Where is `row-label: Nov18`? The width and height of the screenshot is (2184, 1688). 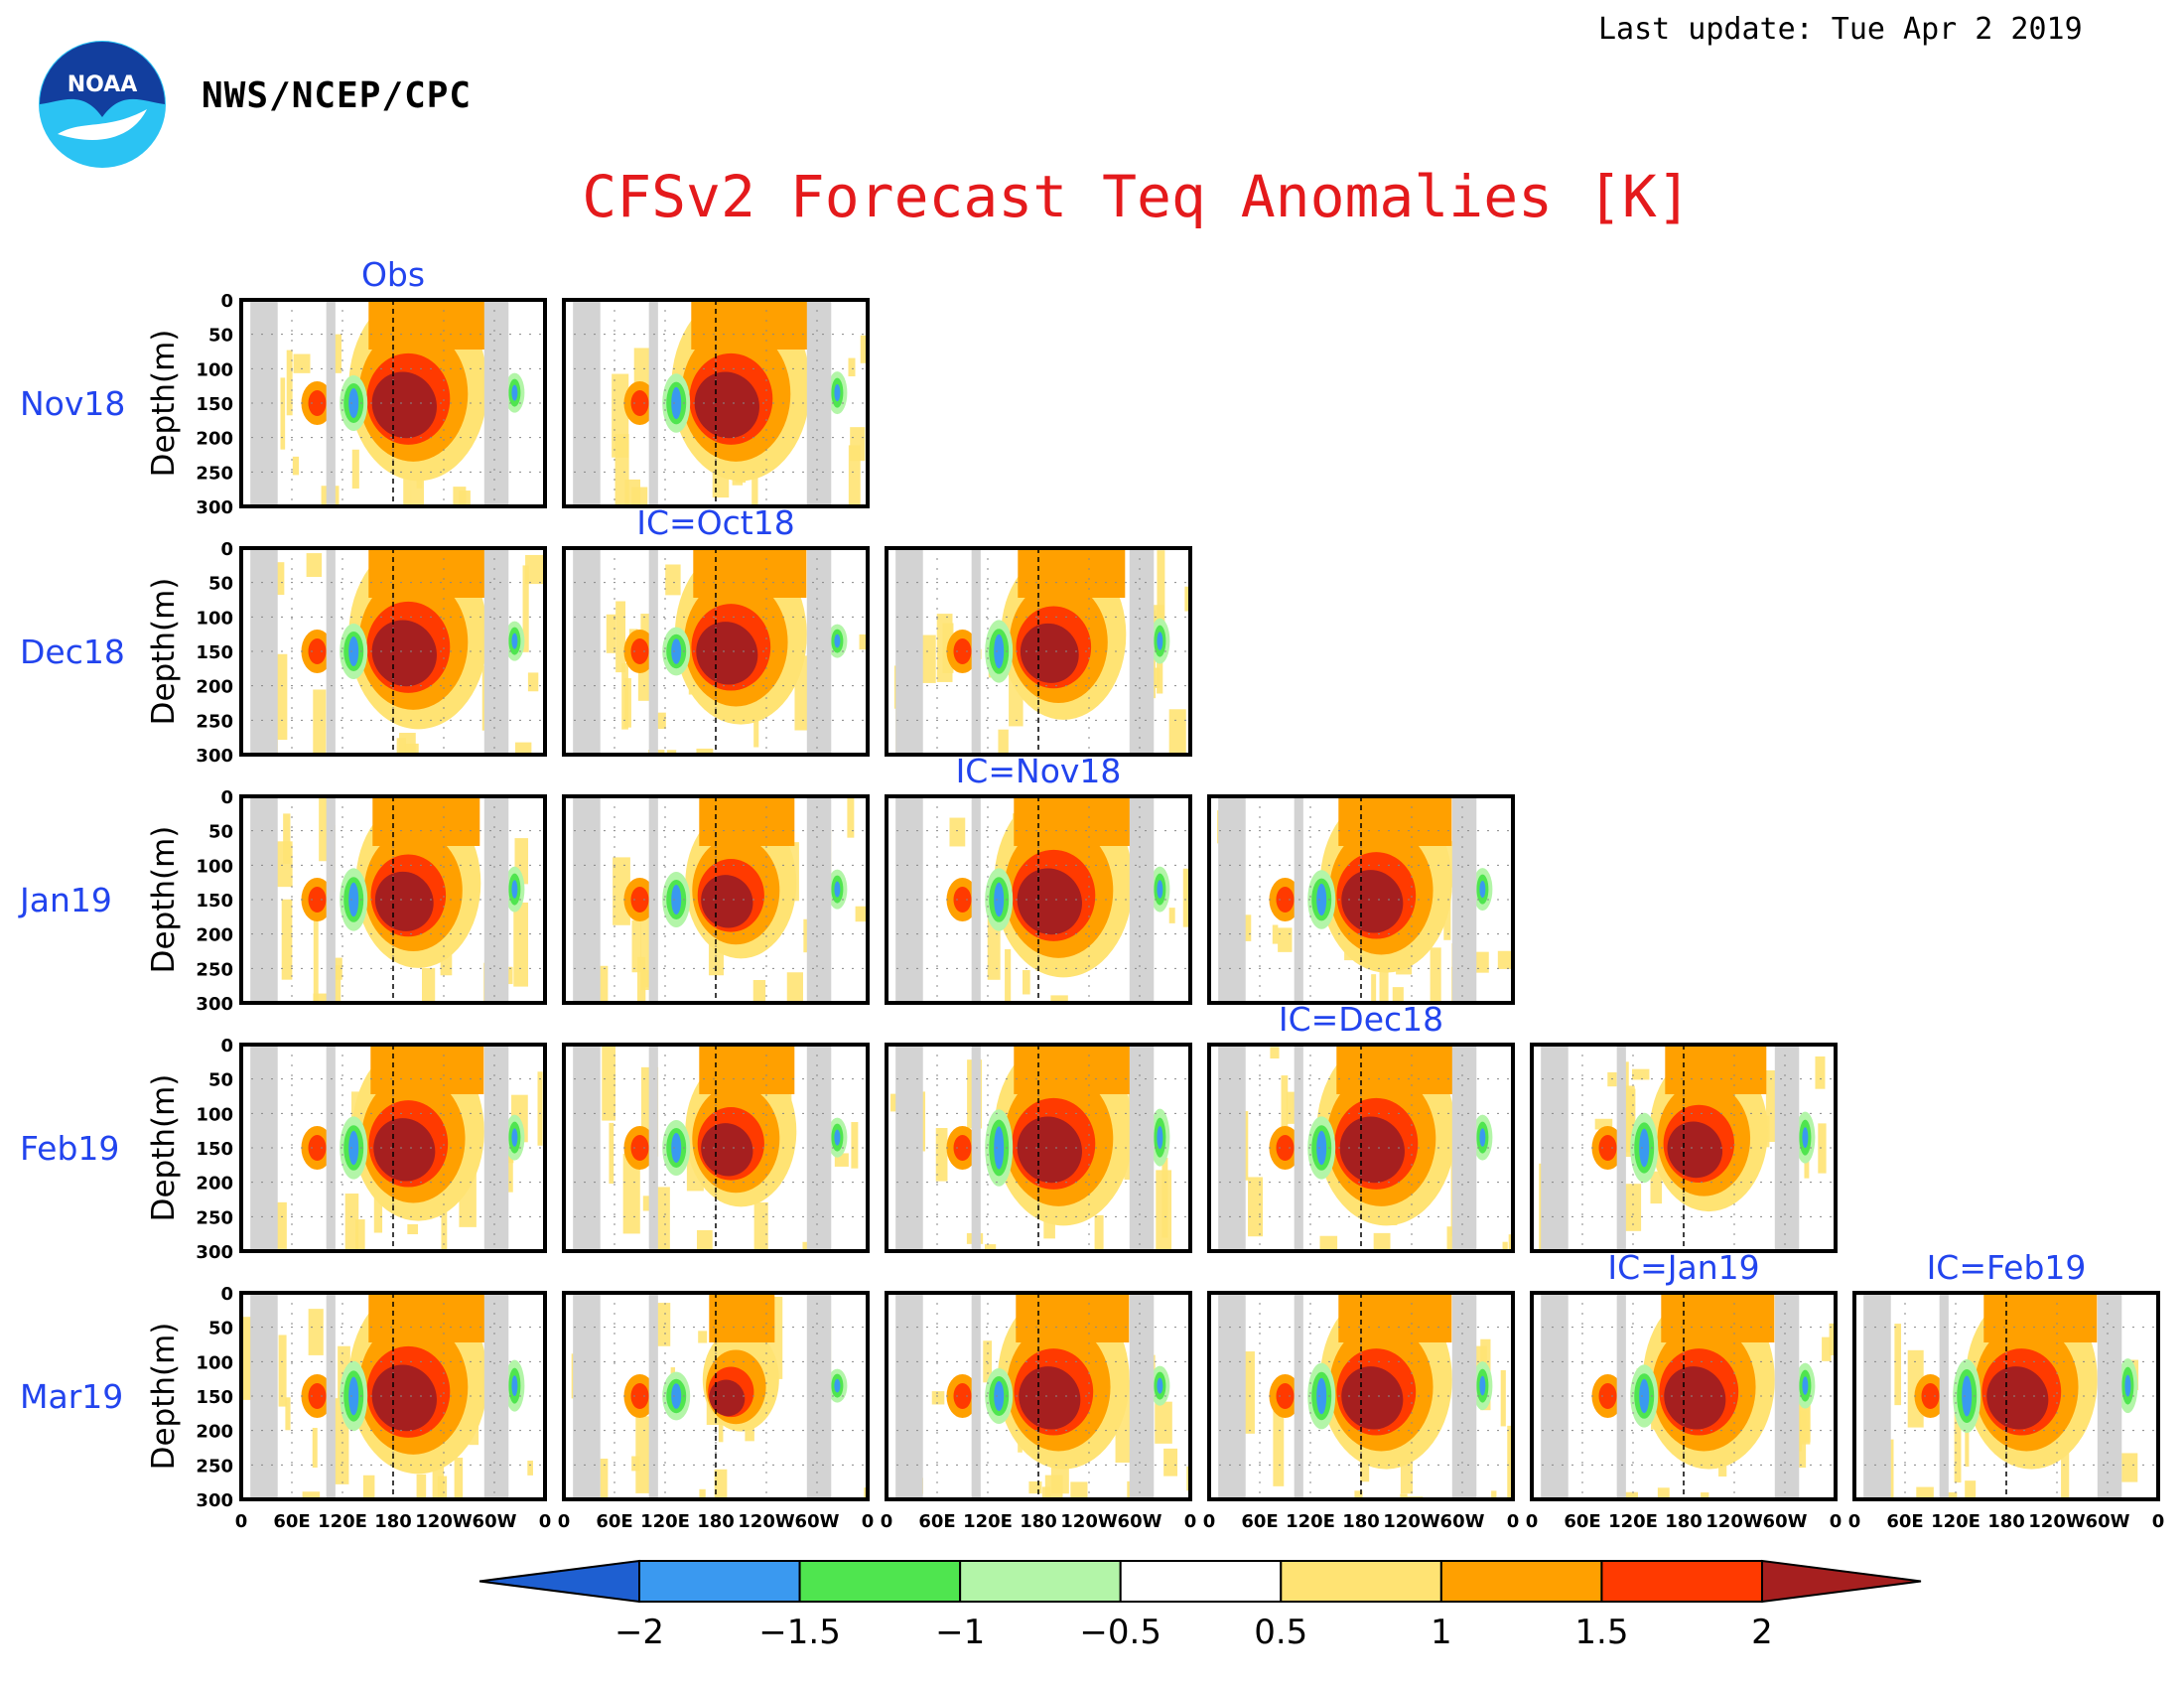
row-label: Nov18 is located at coordinates (72, 403).